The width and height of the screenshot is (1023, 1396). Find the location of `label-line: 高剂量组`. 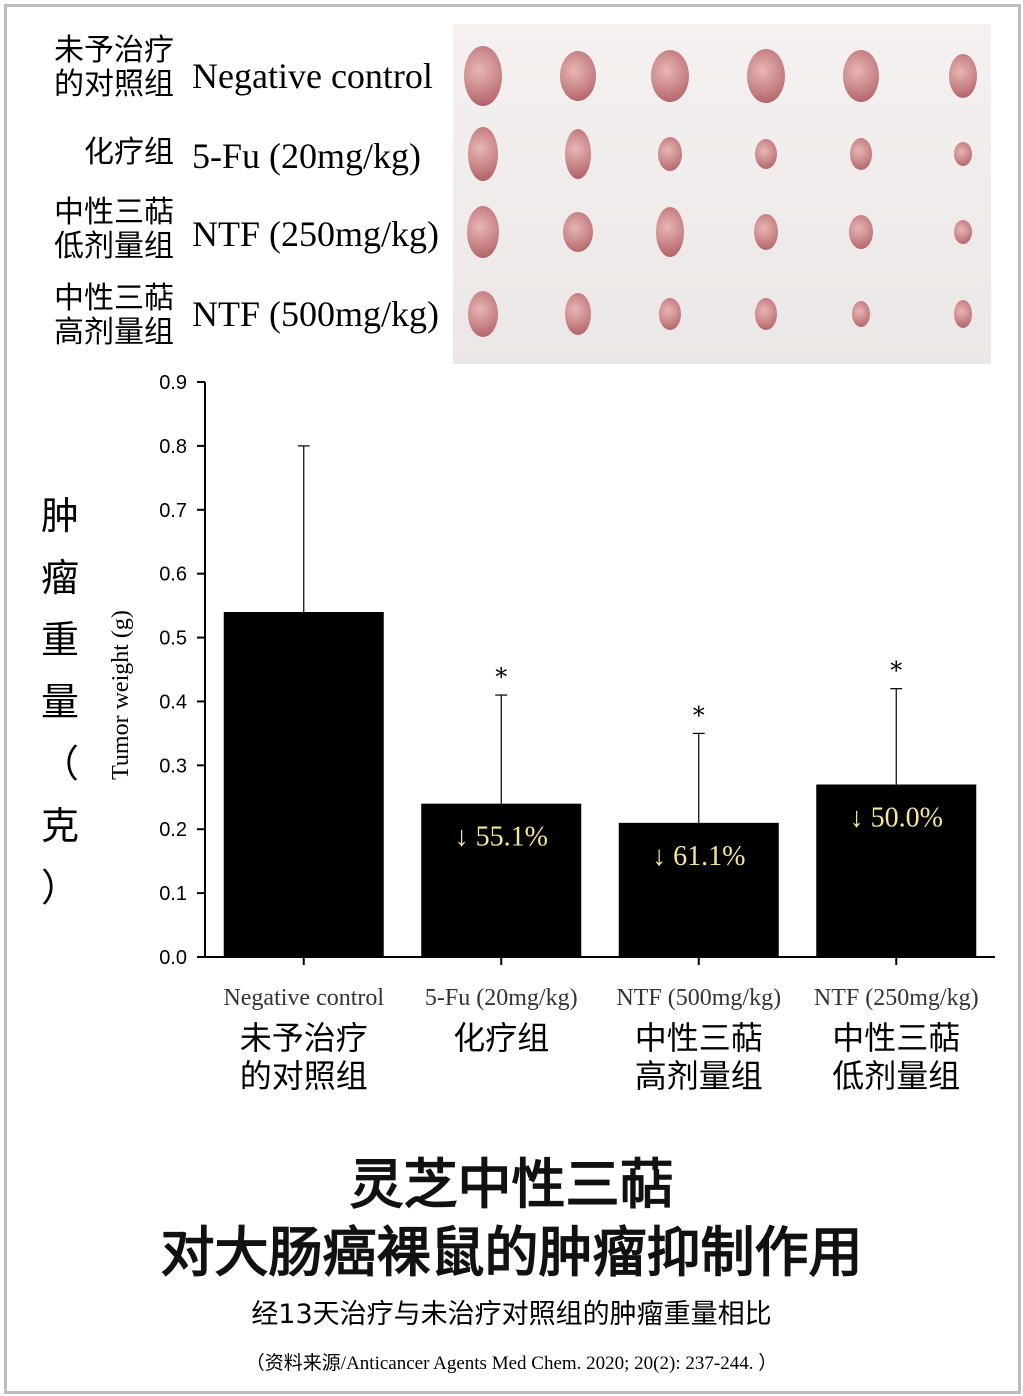

label-line: 高剂量组 is located at coordinates (114, 332).